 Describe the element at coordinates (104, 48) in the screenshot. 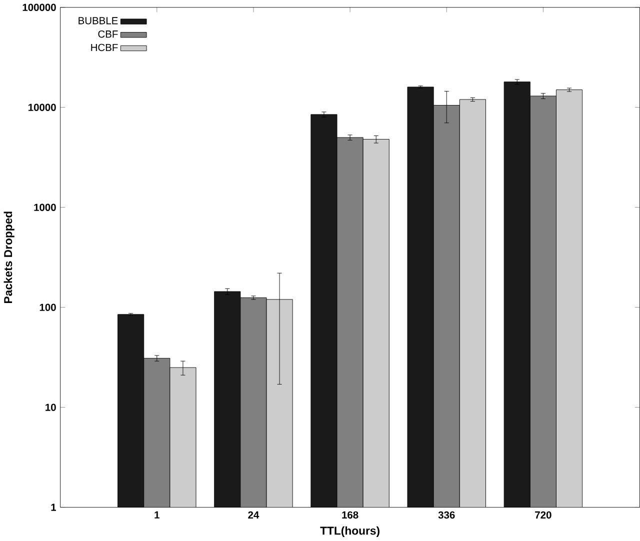

I see `legend-label: HCBF` at that location.